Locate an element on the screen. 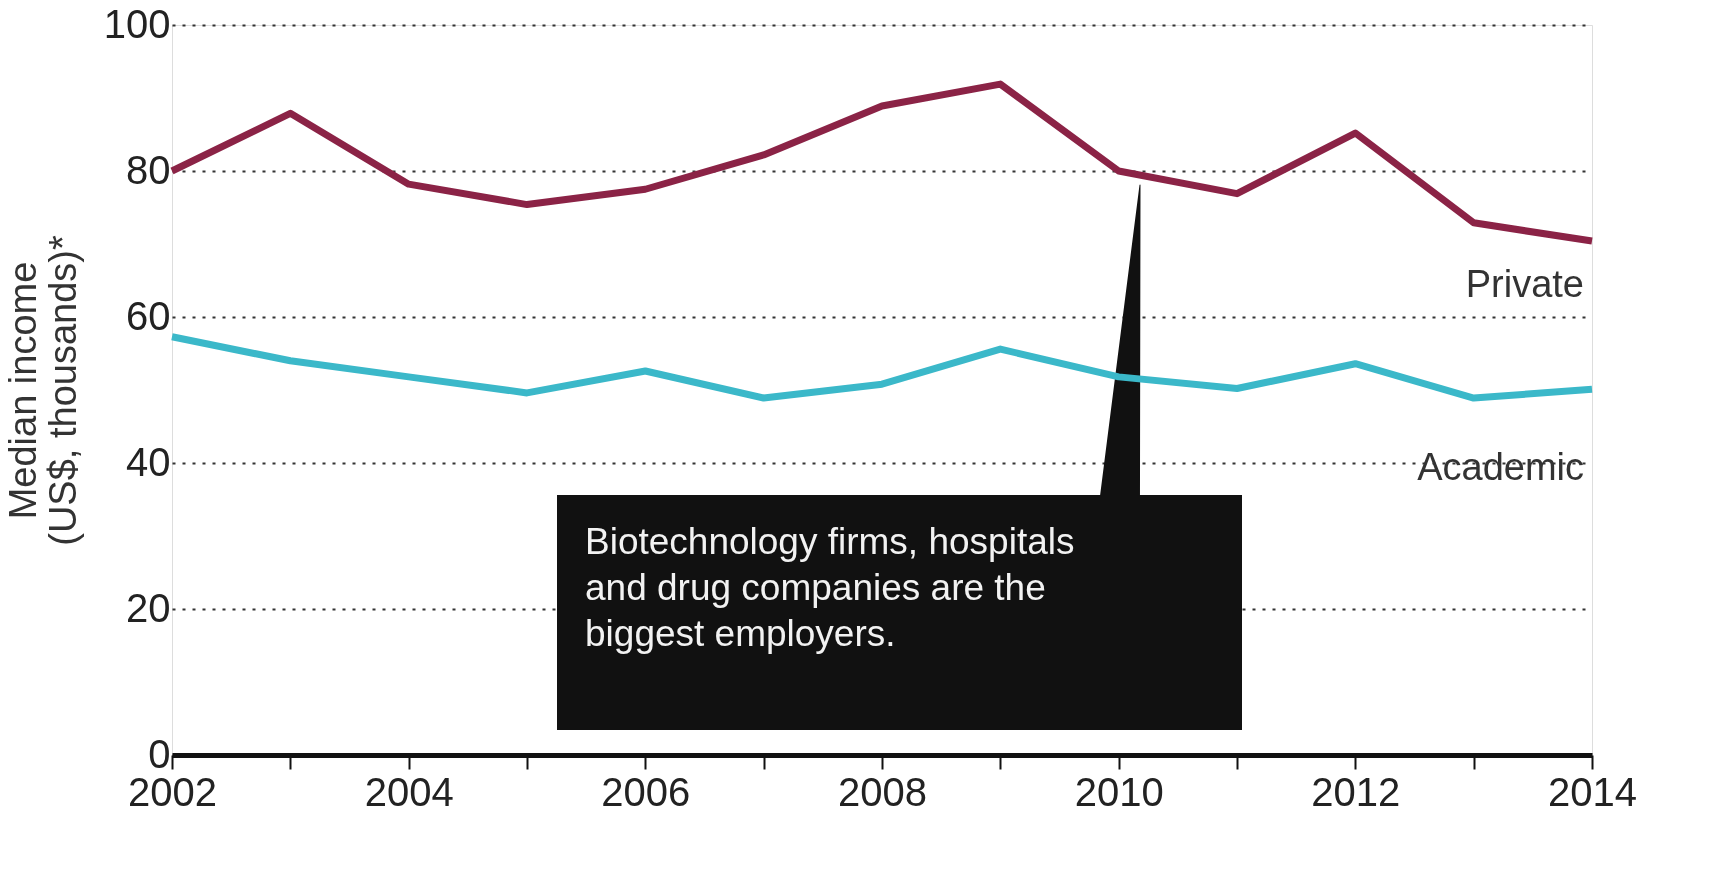 Image resolution: width=1727 pixels, height=886 pixels. x-tick-label: 2008 is located at coordinates (882, 791).